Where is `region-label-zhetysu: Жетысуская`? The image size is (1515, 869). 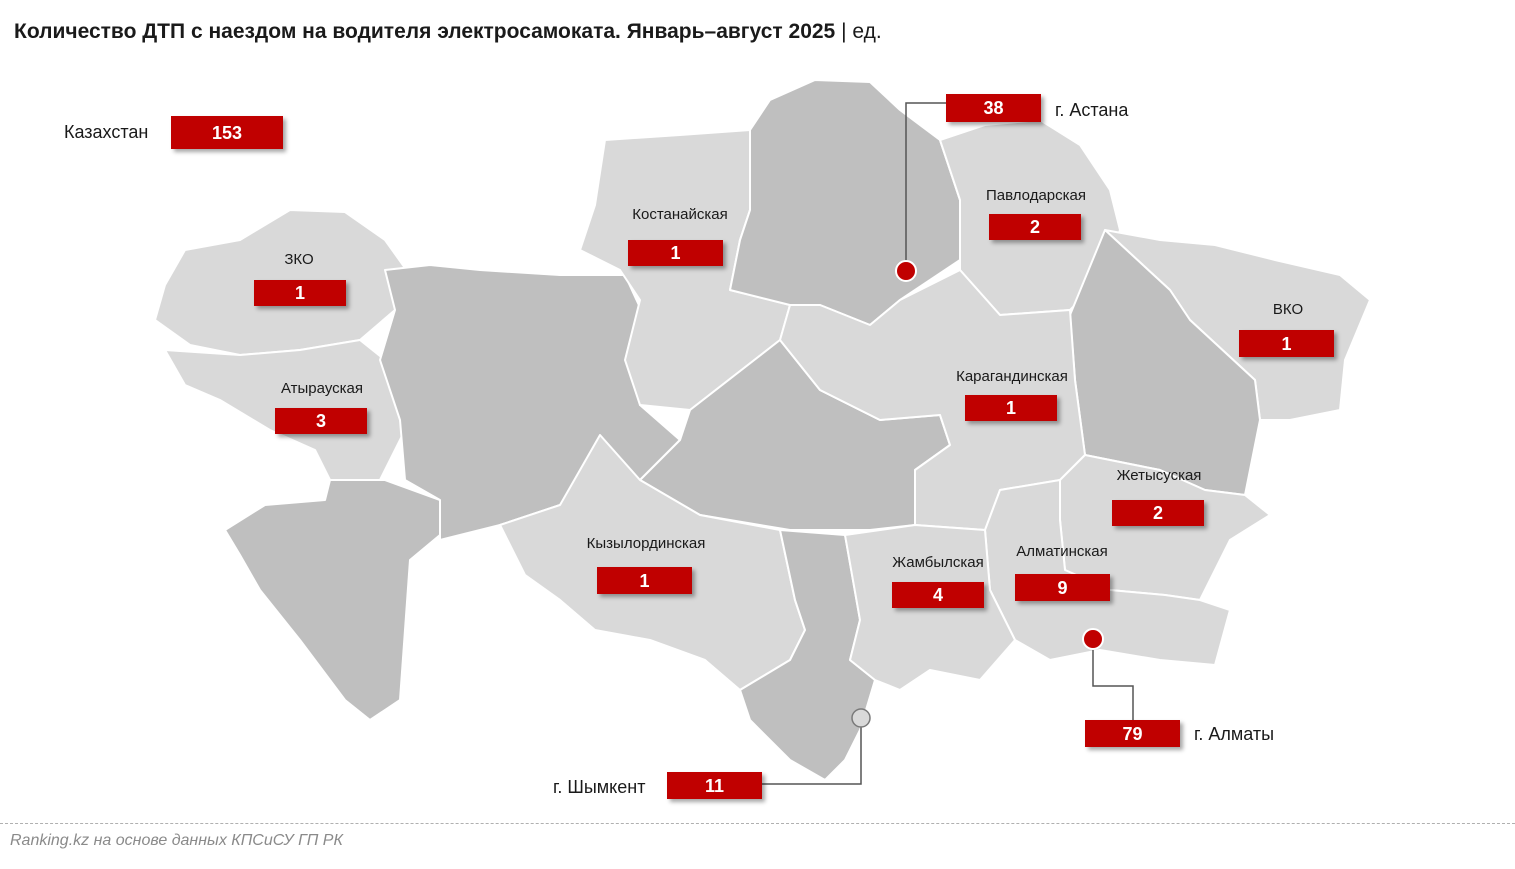
region-label-zhetysu: Жетысуская is located at coordinates (1159, 475).